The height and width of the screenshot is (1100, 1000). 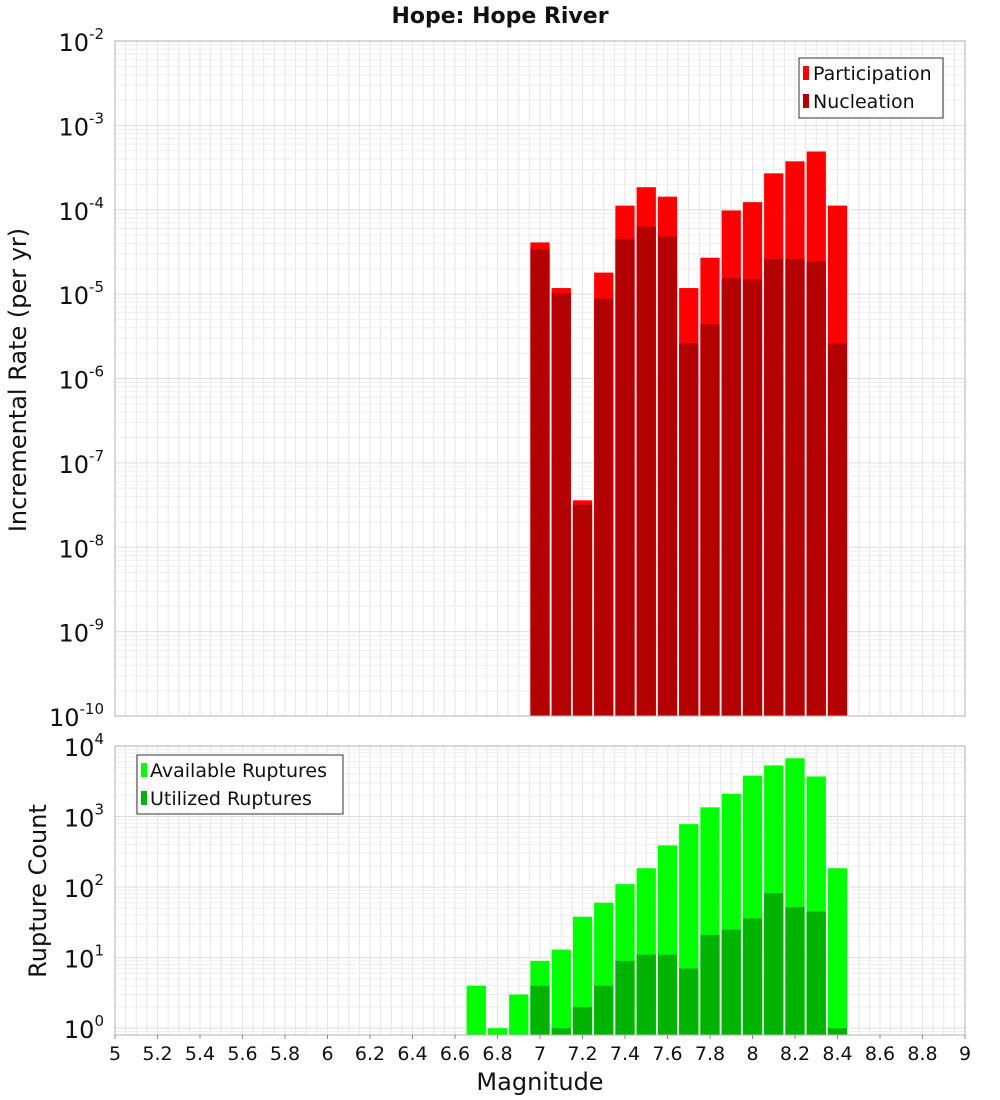 What do you see at coordinates (412, 1054) in the screenshot?
I see `x-tick-label: 6.4` at bounding box center [412, 1054].